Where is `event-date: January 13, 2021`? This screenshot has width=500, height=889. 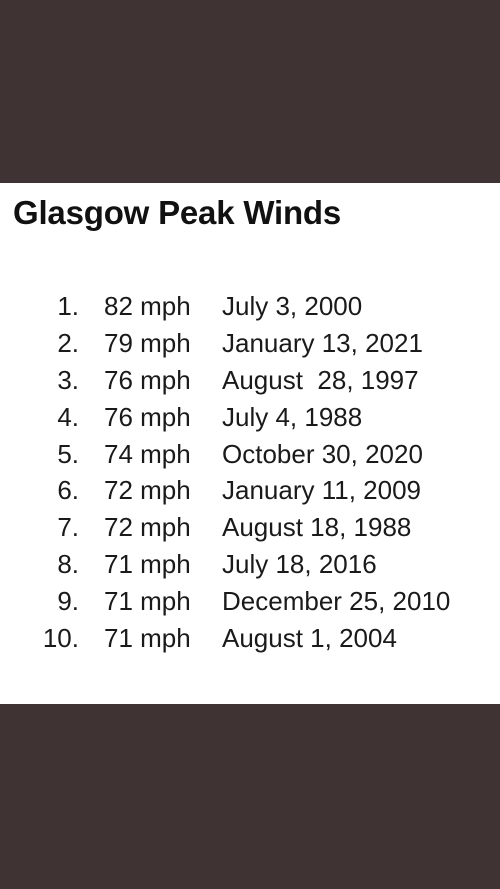
event-date: January 13, 2021 is located at coordinates (322, 342).